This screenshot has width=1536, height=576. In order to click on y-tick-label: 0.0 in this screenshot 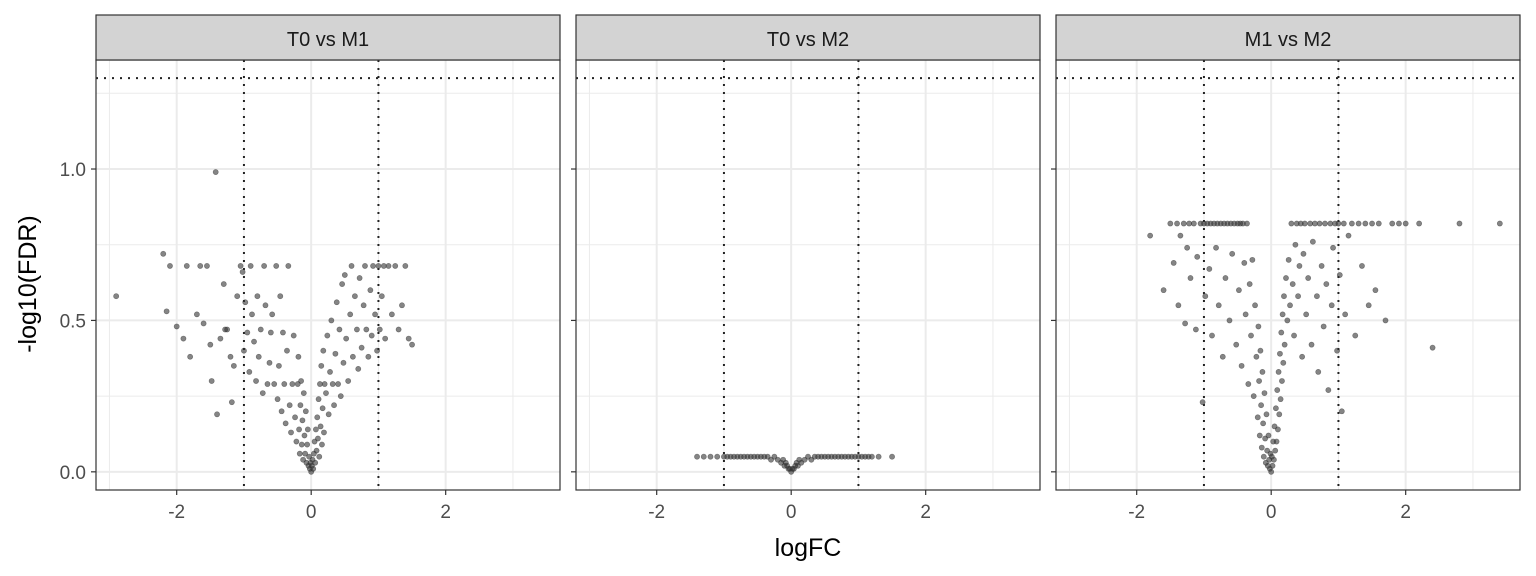, I will do `click(73, 473)`.